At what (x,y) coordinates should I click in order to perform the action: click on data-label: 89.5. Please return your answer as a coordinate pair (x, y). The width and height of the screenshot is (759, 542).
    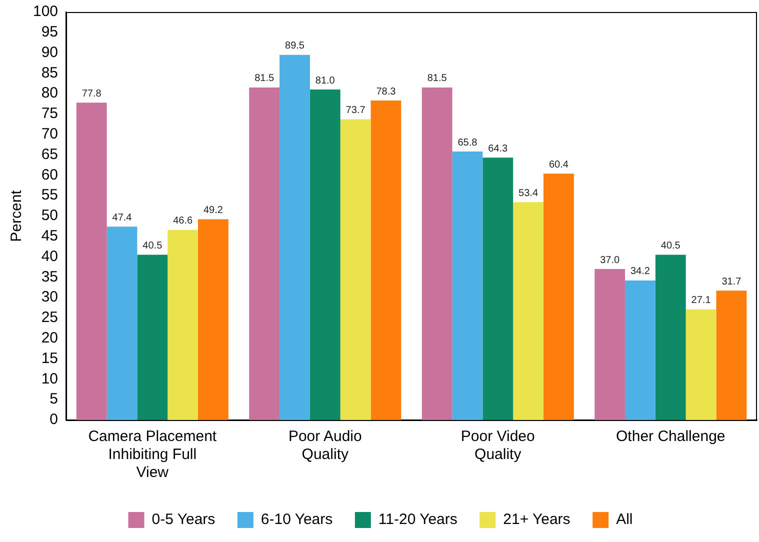
    Looking at the image, I should click on (295, 46).